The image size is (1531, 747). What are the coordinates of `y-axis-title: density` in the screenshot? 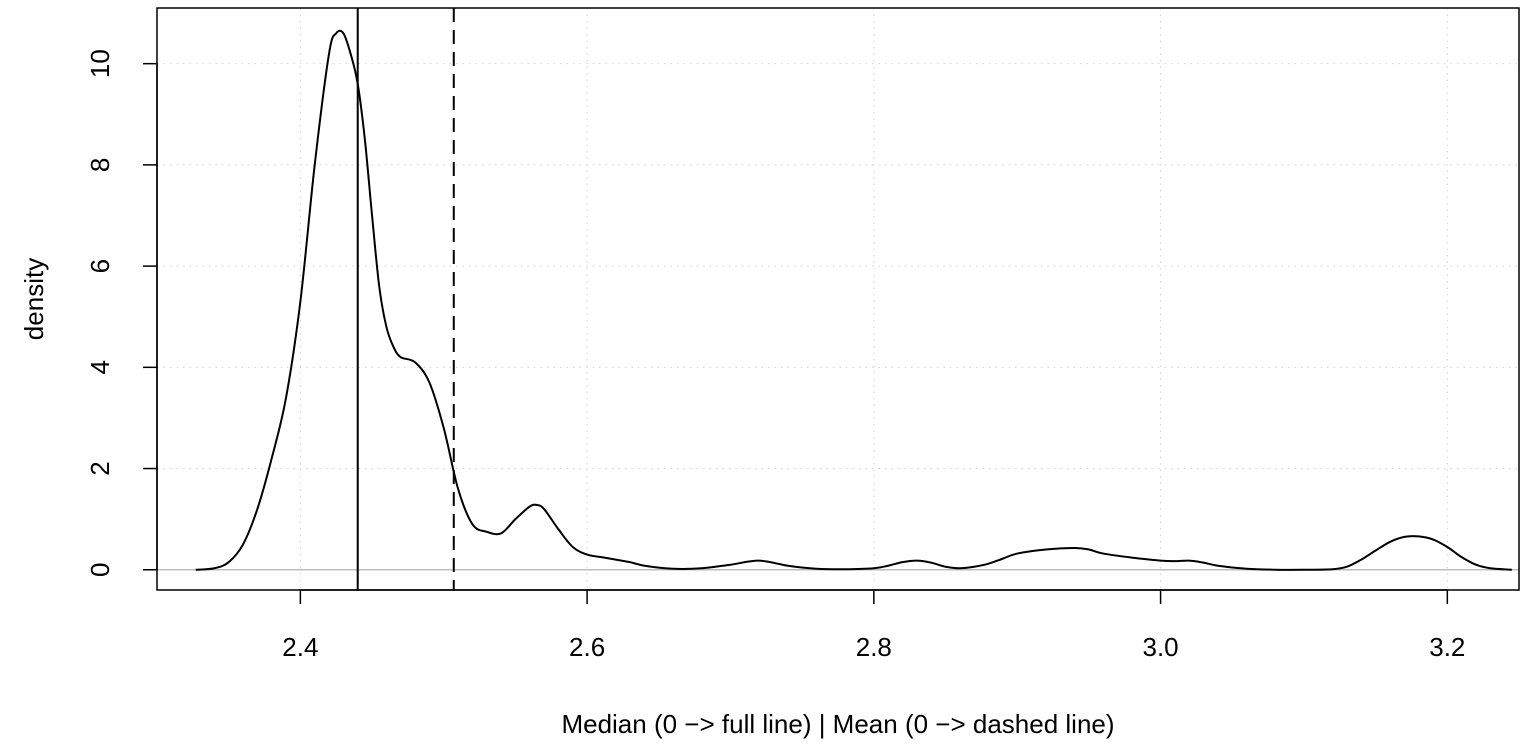 It's located at (34, 299).